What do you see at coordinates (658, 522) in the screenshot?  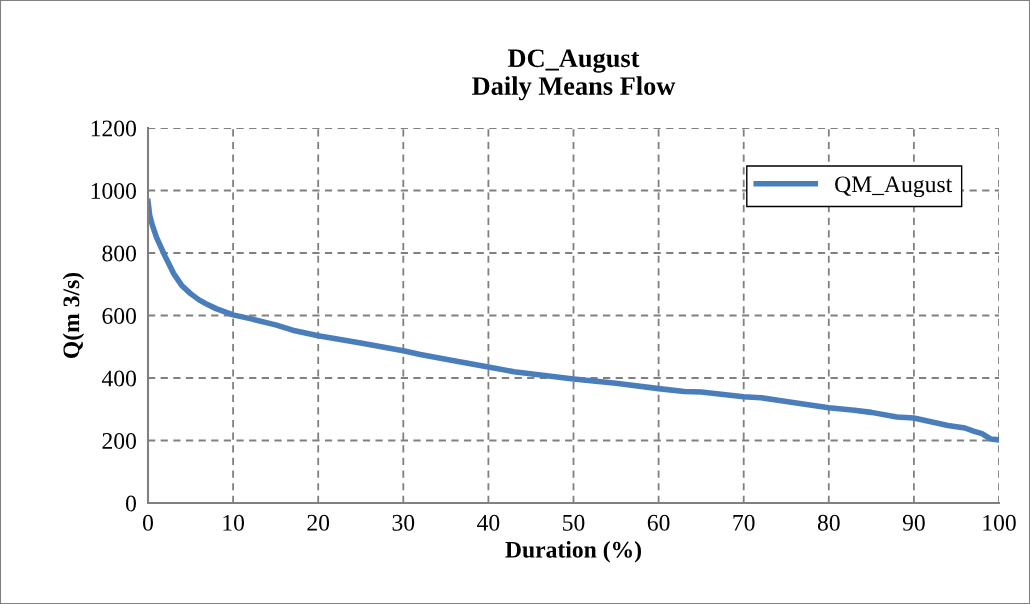 I see `x-tick-label: 60` at bounding box center [658, 522].